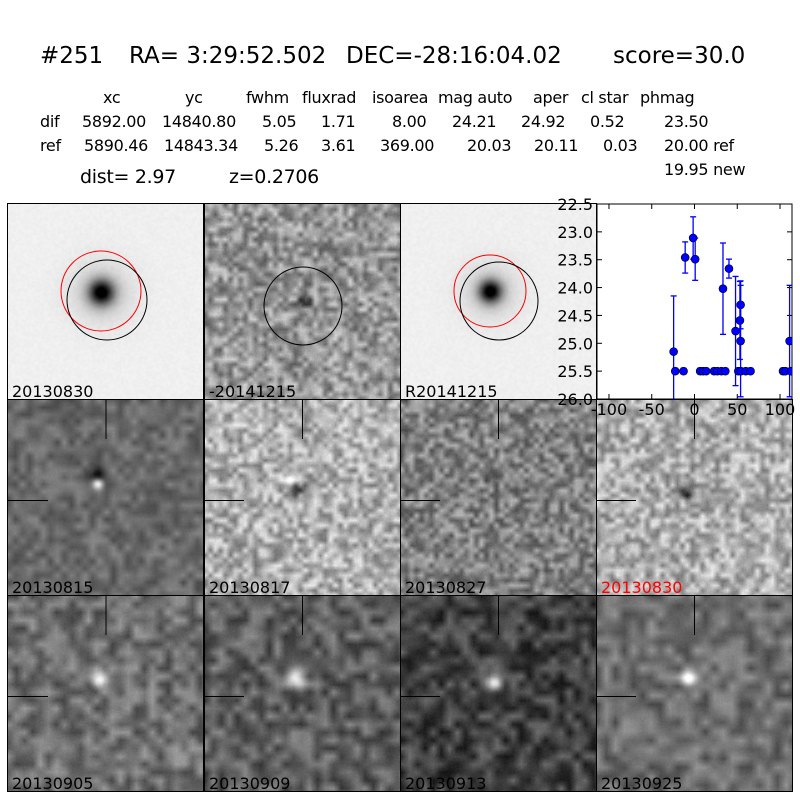  I want to click on row-label-ref: ref, so click(50, 145).